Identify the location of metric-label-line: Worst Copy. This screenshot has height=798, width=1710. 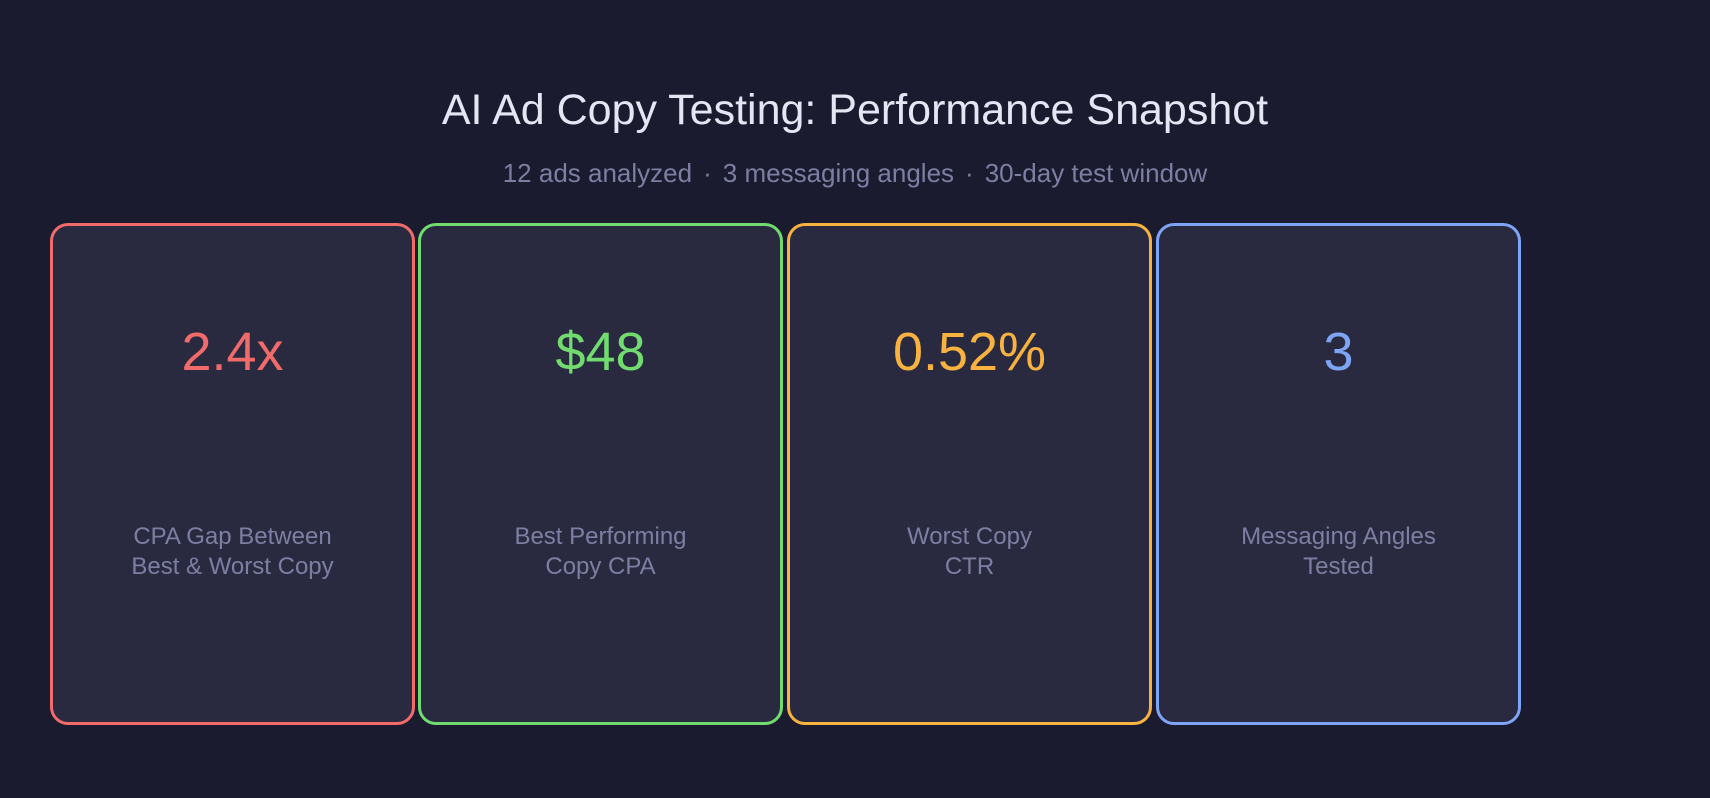
(969, 536).